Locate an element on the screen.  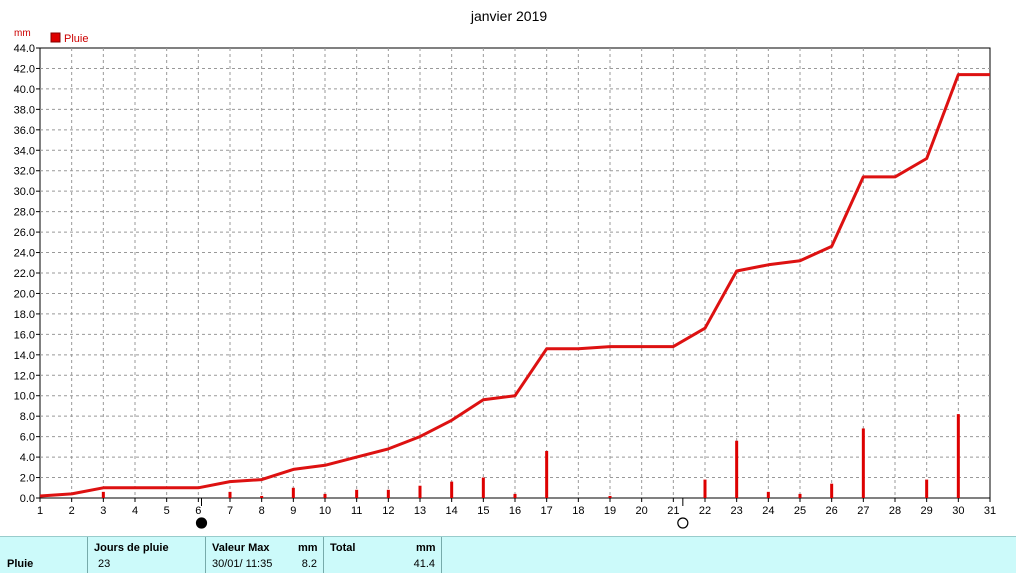
full-moon-icon is located at coordinates (683, 523).